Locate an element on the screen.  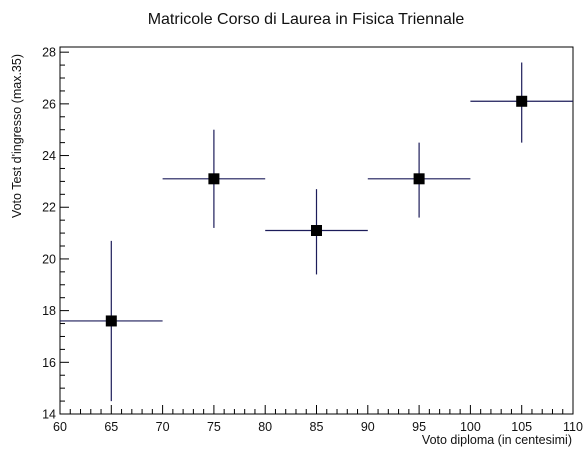
x-tick-label: 100 is located at coordinates (470, 427).